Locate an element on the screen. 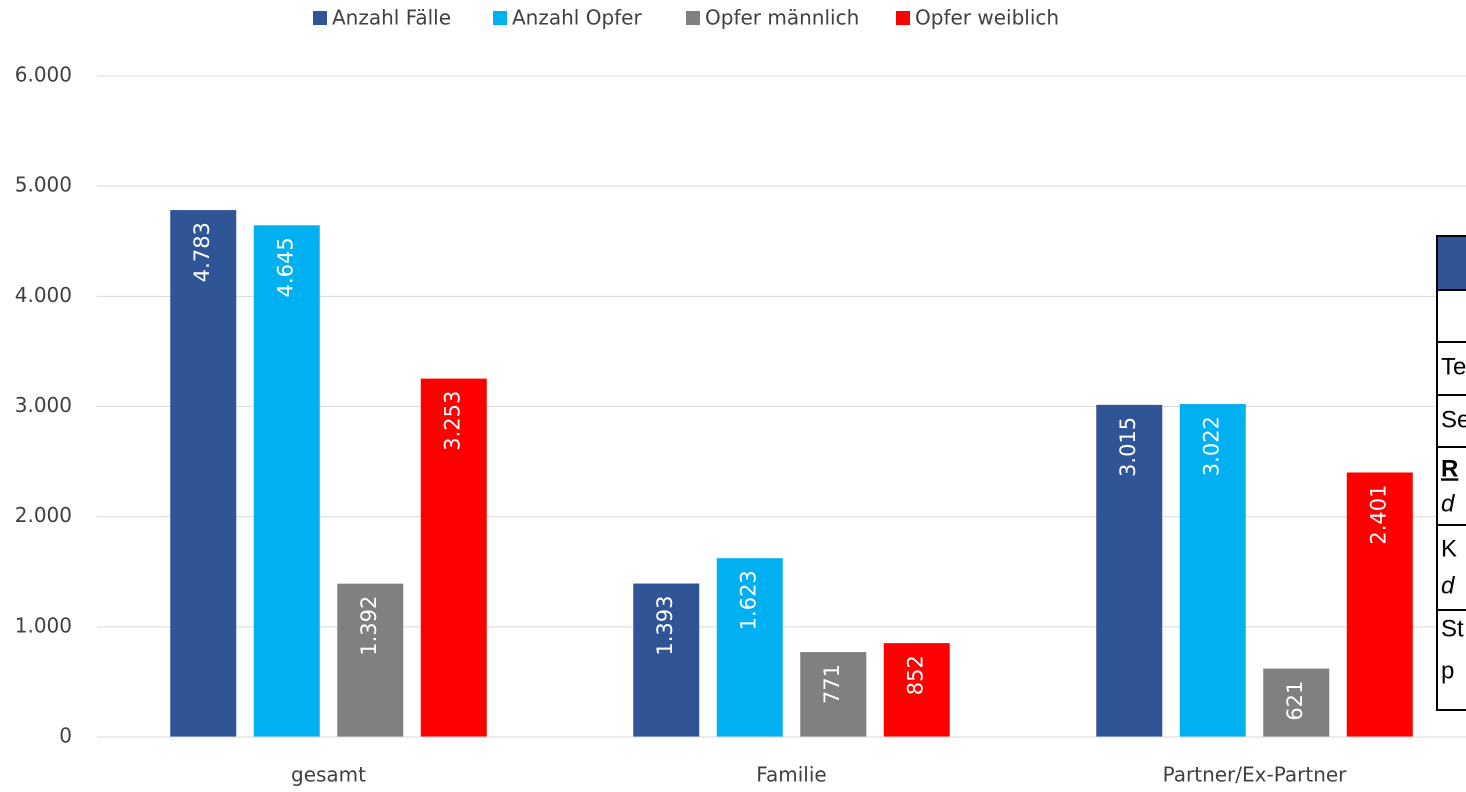  table-frame is located at coordinates (1451, 473).